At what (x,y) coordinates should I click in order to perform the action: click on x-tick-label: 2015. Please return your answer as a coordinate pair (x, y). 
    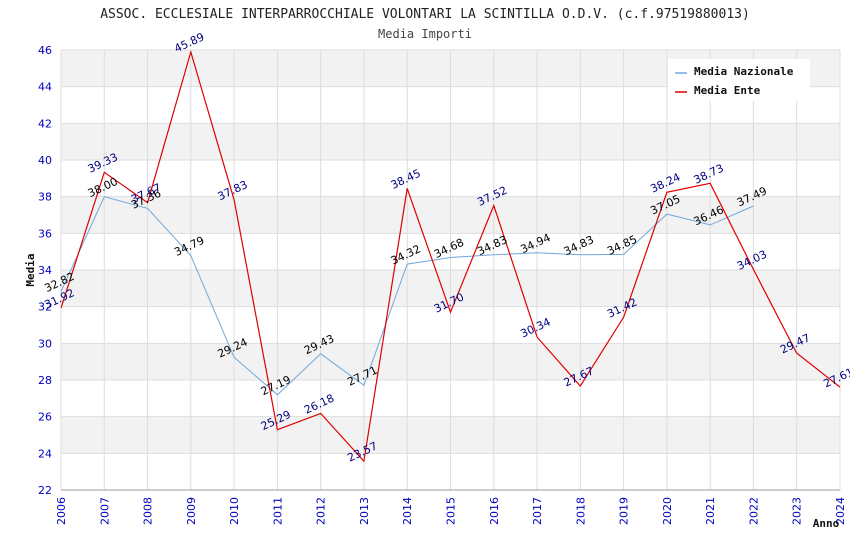
    Looking at the image, I should click on (451, 511).